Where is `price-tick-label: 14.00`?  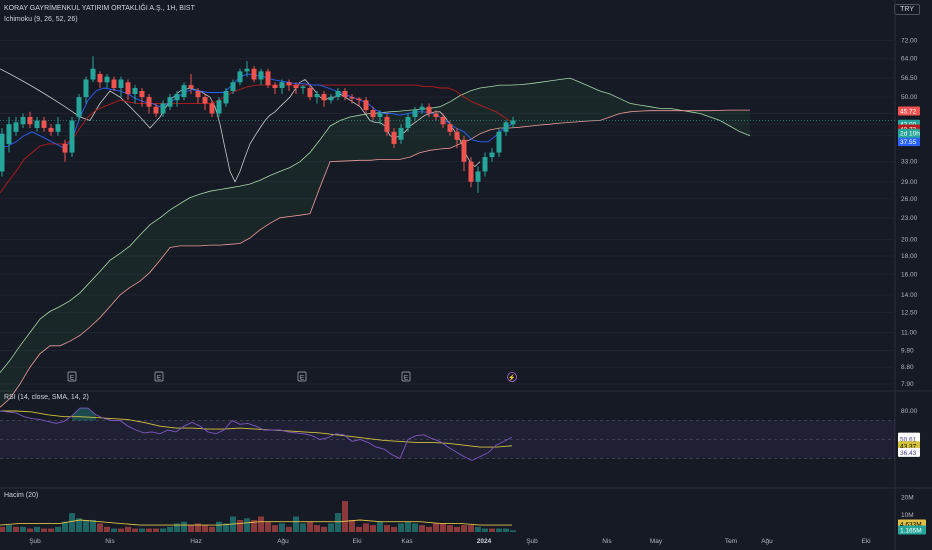 price-tick-label: 14.00 is located at coordinates (909, 295).